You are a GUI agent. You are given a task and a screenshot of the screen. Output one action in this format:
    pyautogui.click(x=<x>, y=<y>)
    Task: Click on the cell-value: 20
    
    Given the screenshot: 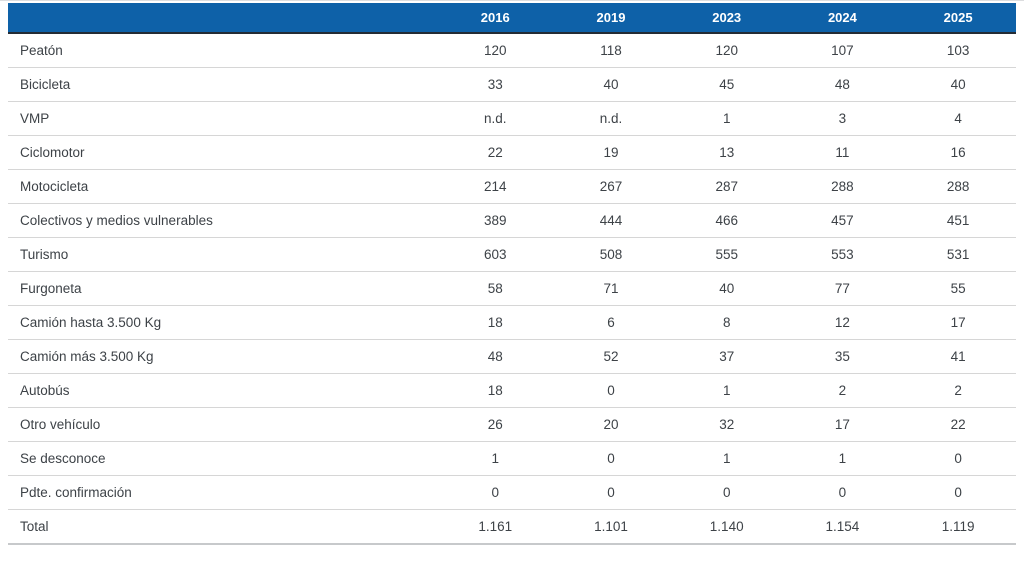 What is the action you would take?
    pyautogui.click(x=611, y=424)
    